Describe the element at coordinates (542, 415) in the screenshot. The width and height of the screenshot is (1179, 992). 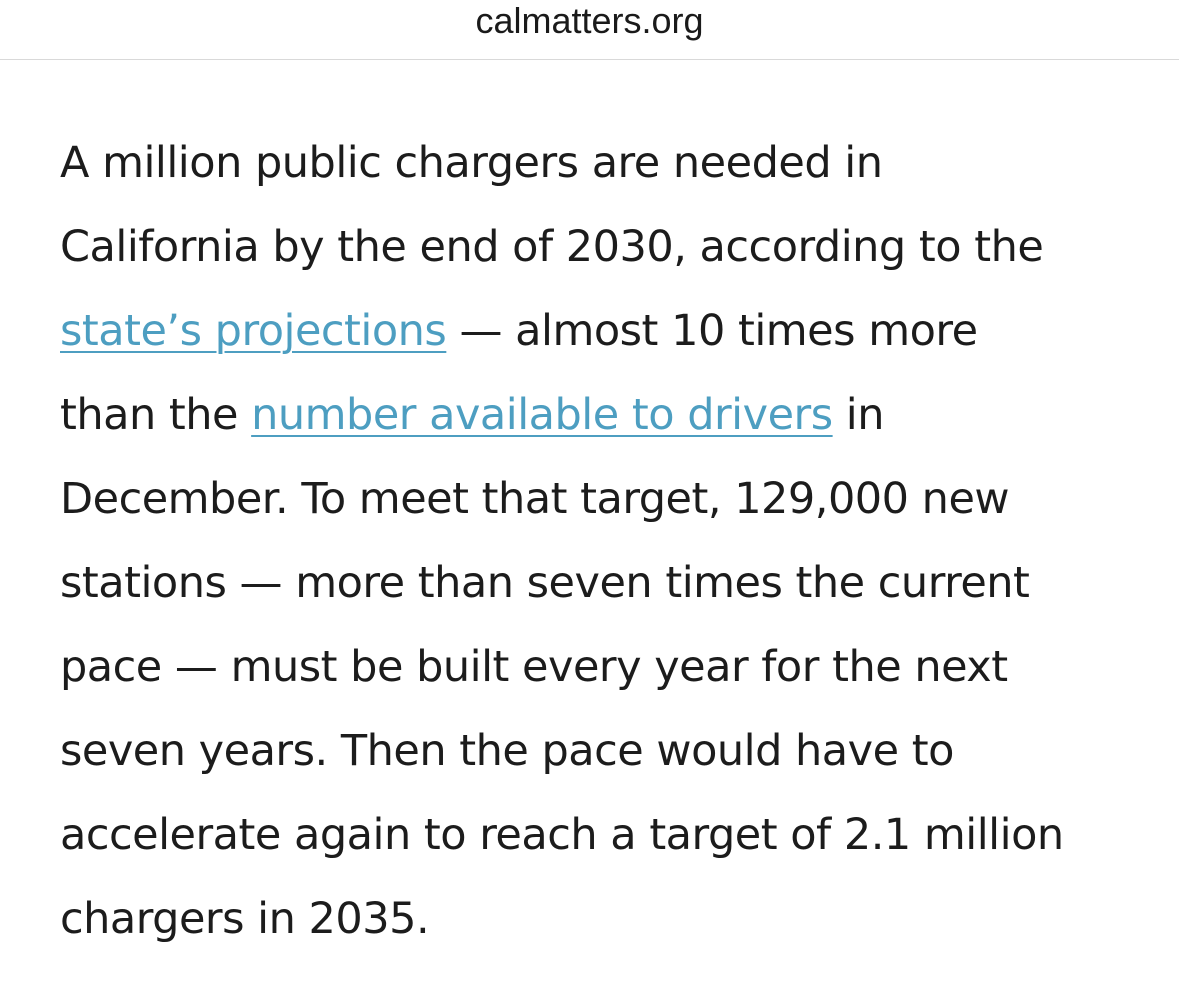
I see `chargers-available-link: number available to drivers` at that location.